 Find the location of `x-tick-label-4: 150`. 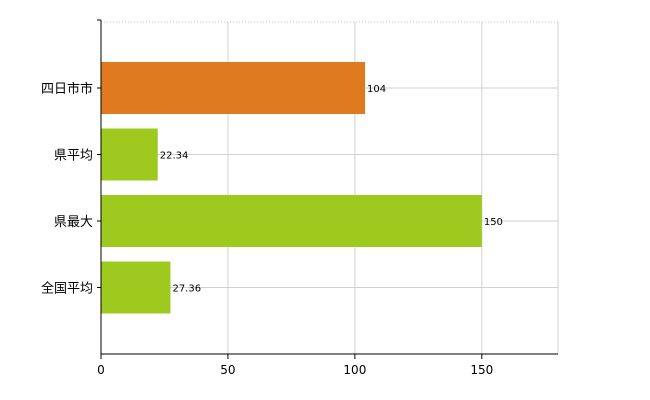

x-tick-label-4: 150 is located at coordinates (481, 370).